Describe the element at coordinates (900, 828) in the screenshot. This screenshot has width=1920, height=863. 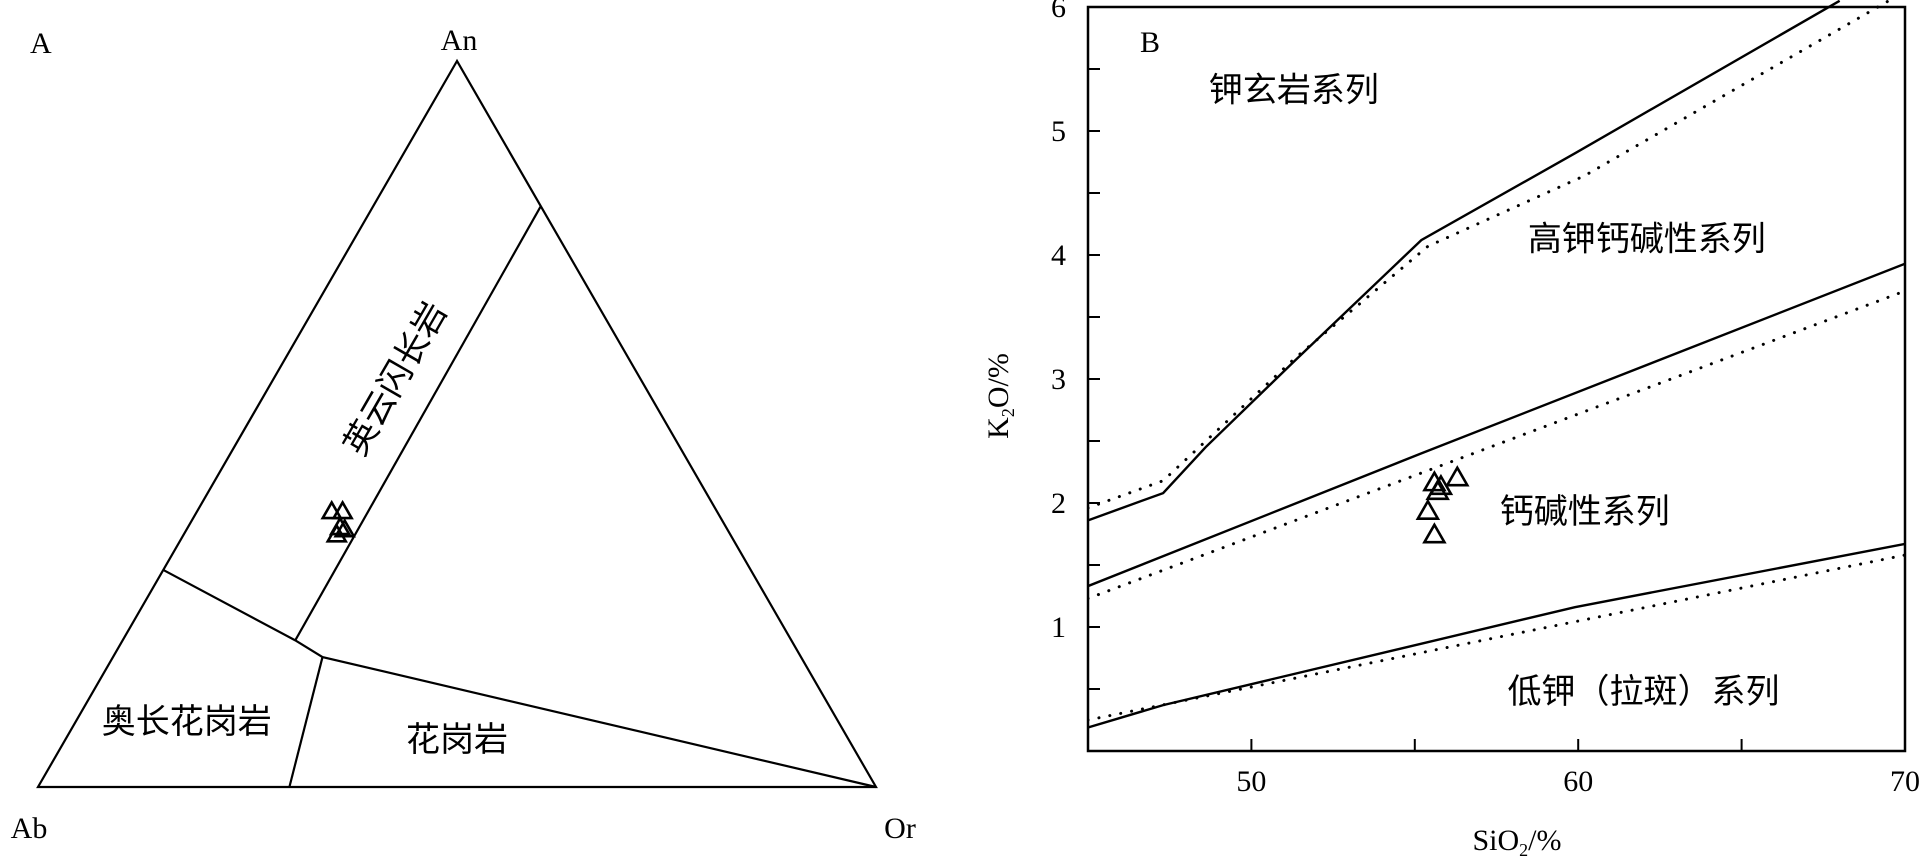
I see `vertex-label-right: Or` at that location.